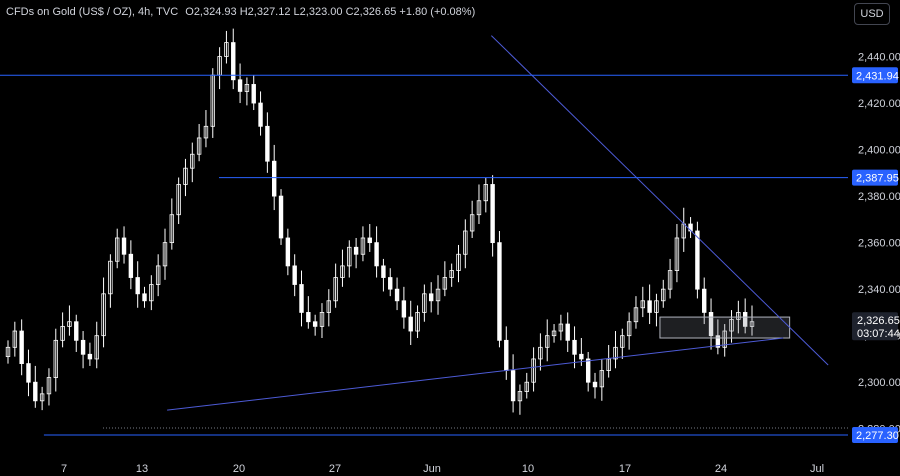 The height and width of the screenshot is (476, 900). Describe the element at coordinates (879, 151) in the screenshot. I see `y-tick-label: 2,400.00` at that location.